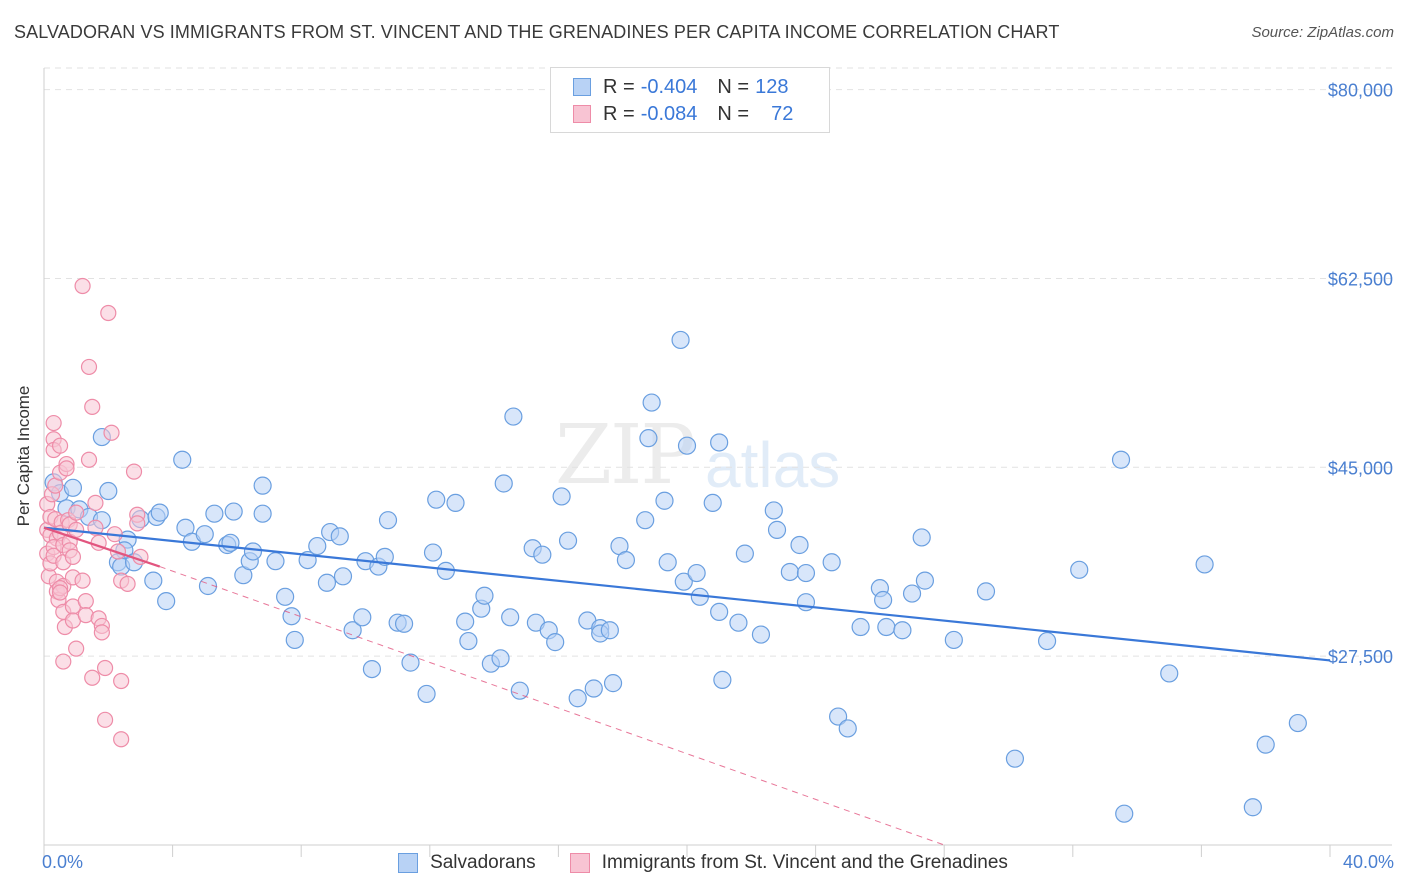 The width and height of the screenshot is (1406, 892). What do you see at coordinates (467, 863) in the screenshot?
I see `legend-item-salvadorans: Salvadorans` at bounding box center [467, 863].